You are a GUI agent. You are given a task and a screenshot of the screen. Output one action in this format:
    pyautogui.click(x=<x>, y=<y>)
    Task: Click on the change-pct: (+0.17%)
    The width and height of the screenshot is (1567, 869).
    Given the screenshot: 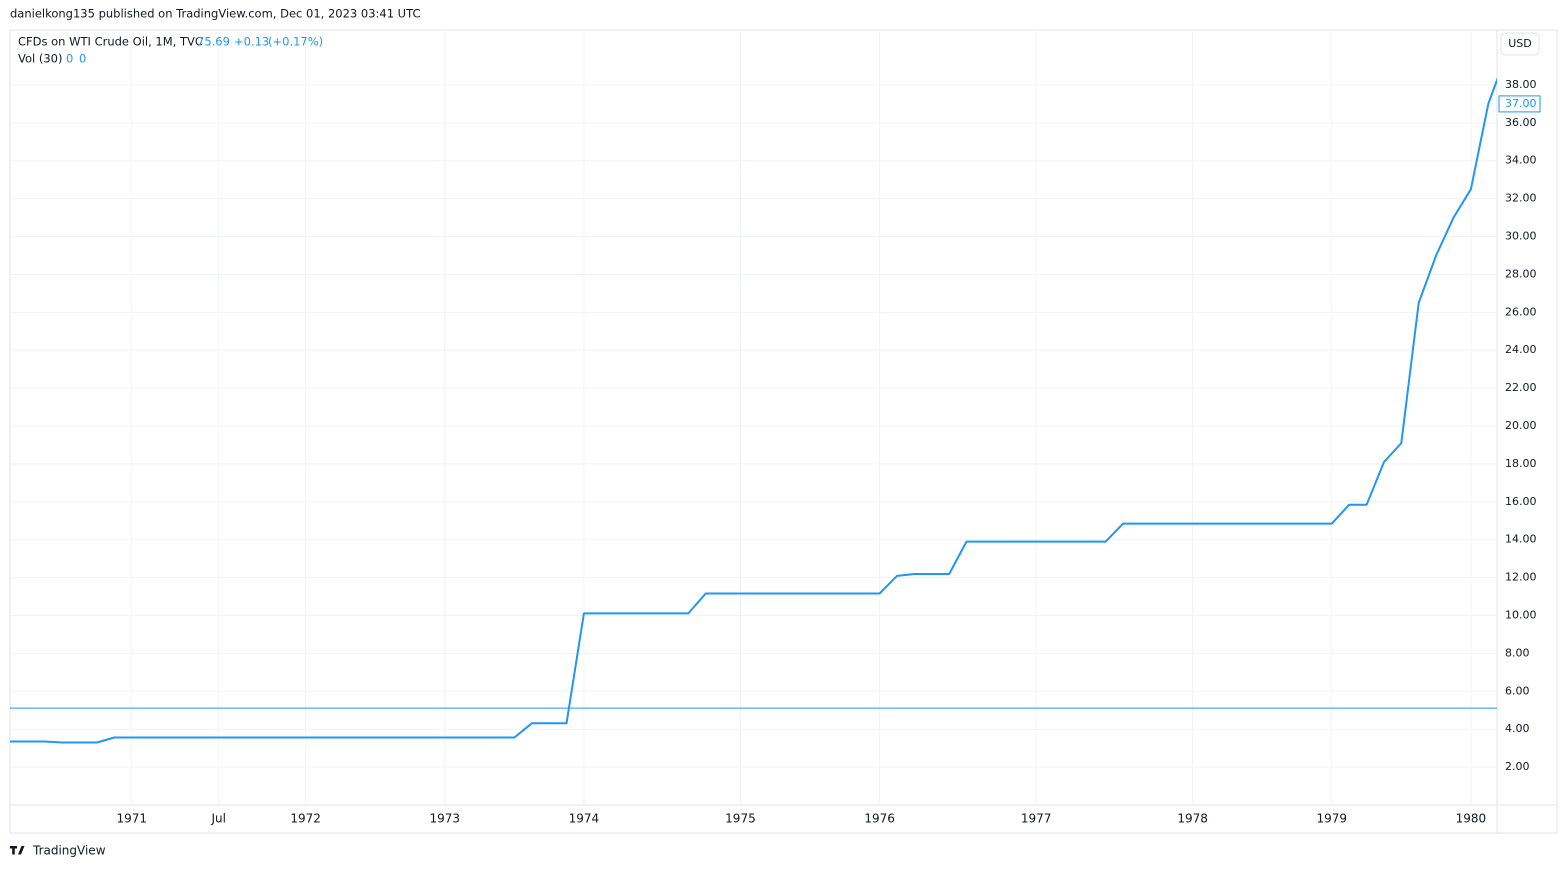 What is the action you would take?
    pyautogui.click(x=295, y=42)
    